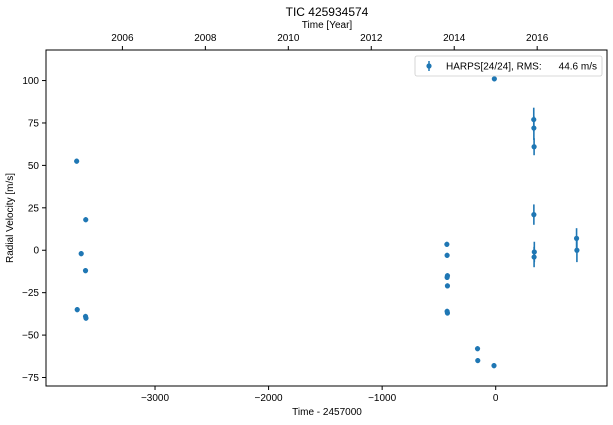 The image size is (613, 425). Describe the element at coordinates (454, 38) in the screenshot. I see `top-axis-tick-label: 2014` at that location.